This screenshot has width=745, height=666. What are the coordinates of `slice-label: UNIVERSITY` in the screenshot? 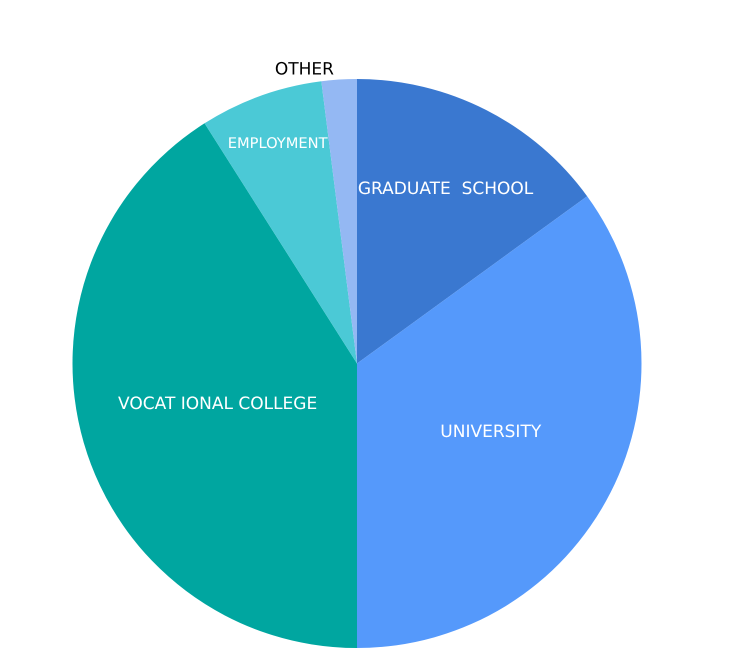 It's located at (491, 432).